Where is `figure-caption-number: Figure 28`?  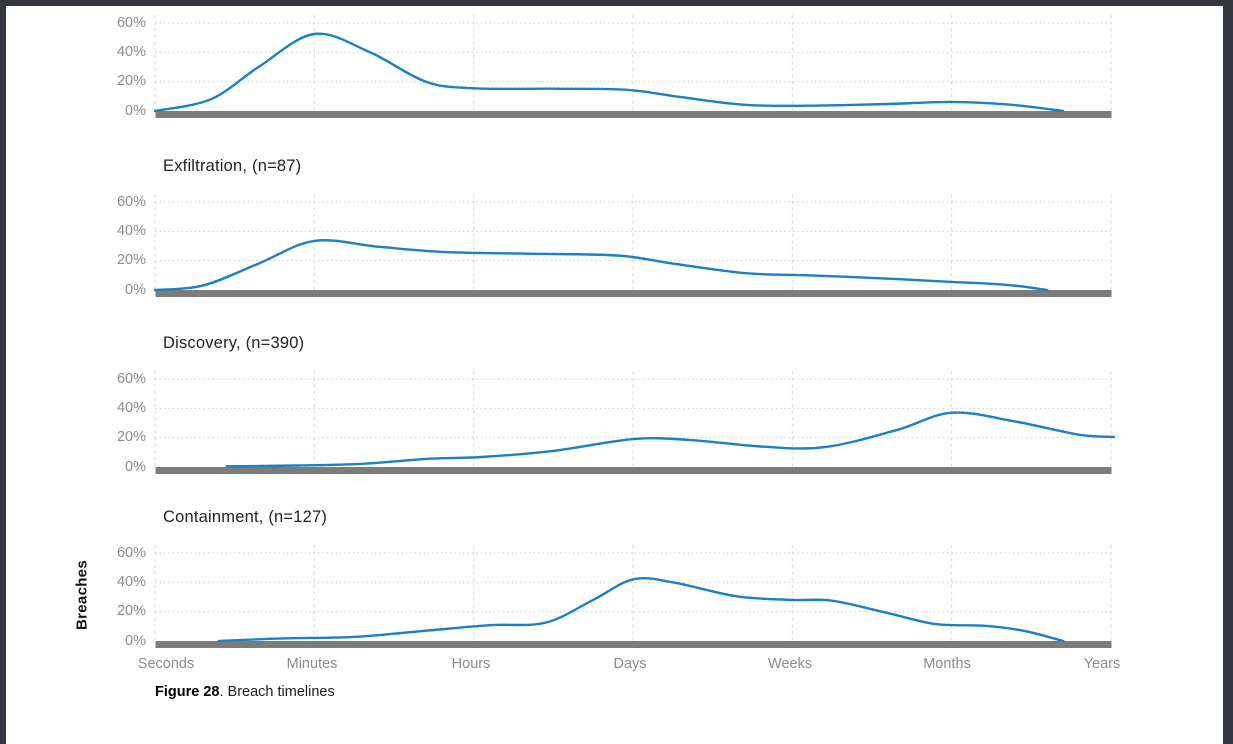 figure-caption-number: Figure 28 is located at coordinates (187, 692).